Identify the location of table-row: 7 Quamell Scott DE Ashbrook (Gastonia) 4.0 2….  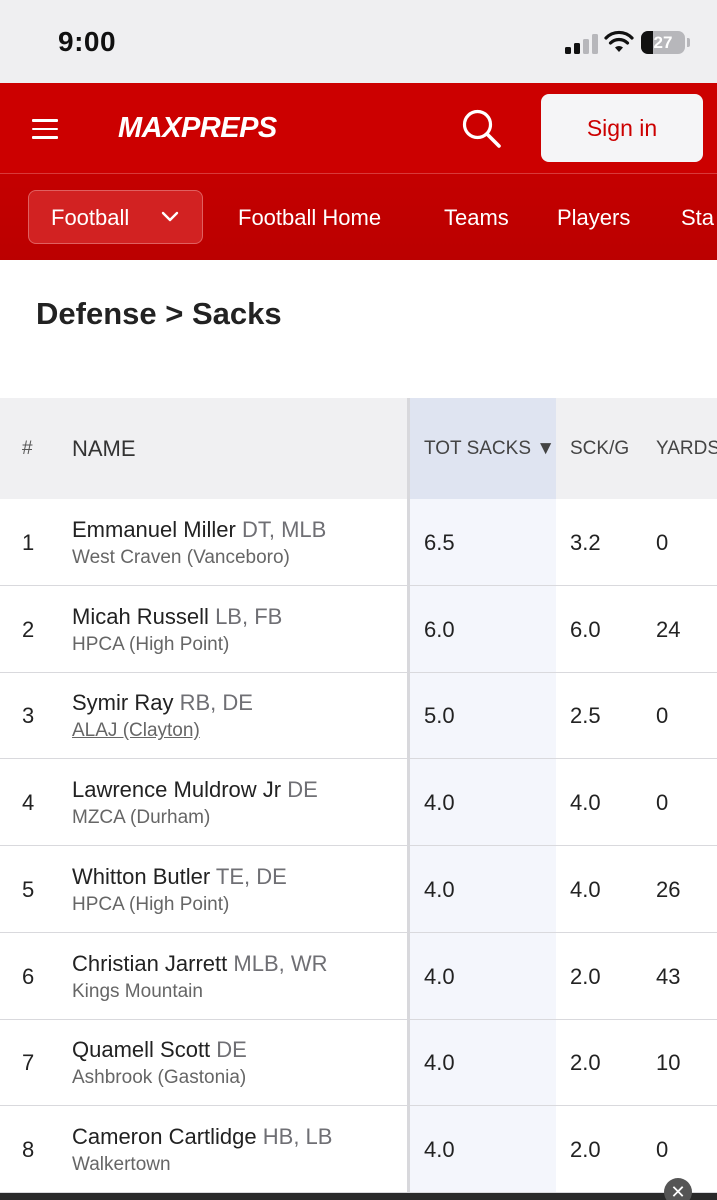
(358, 1063).